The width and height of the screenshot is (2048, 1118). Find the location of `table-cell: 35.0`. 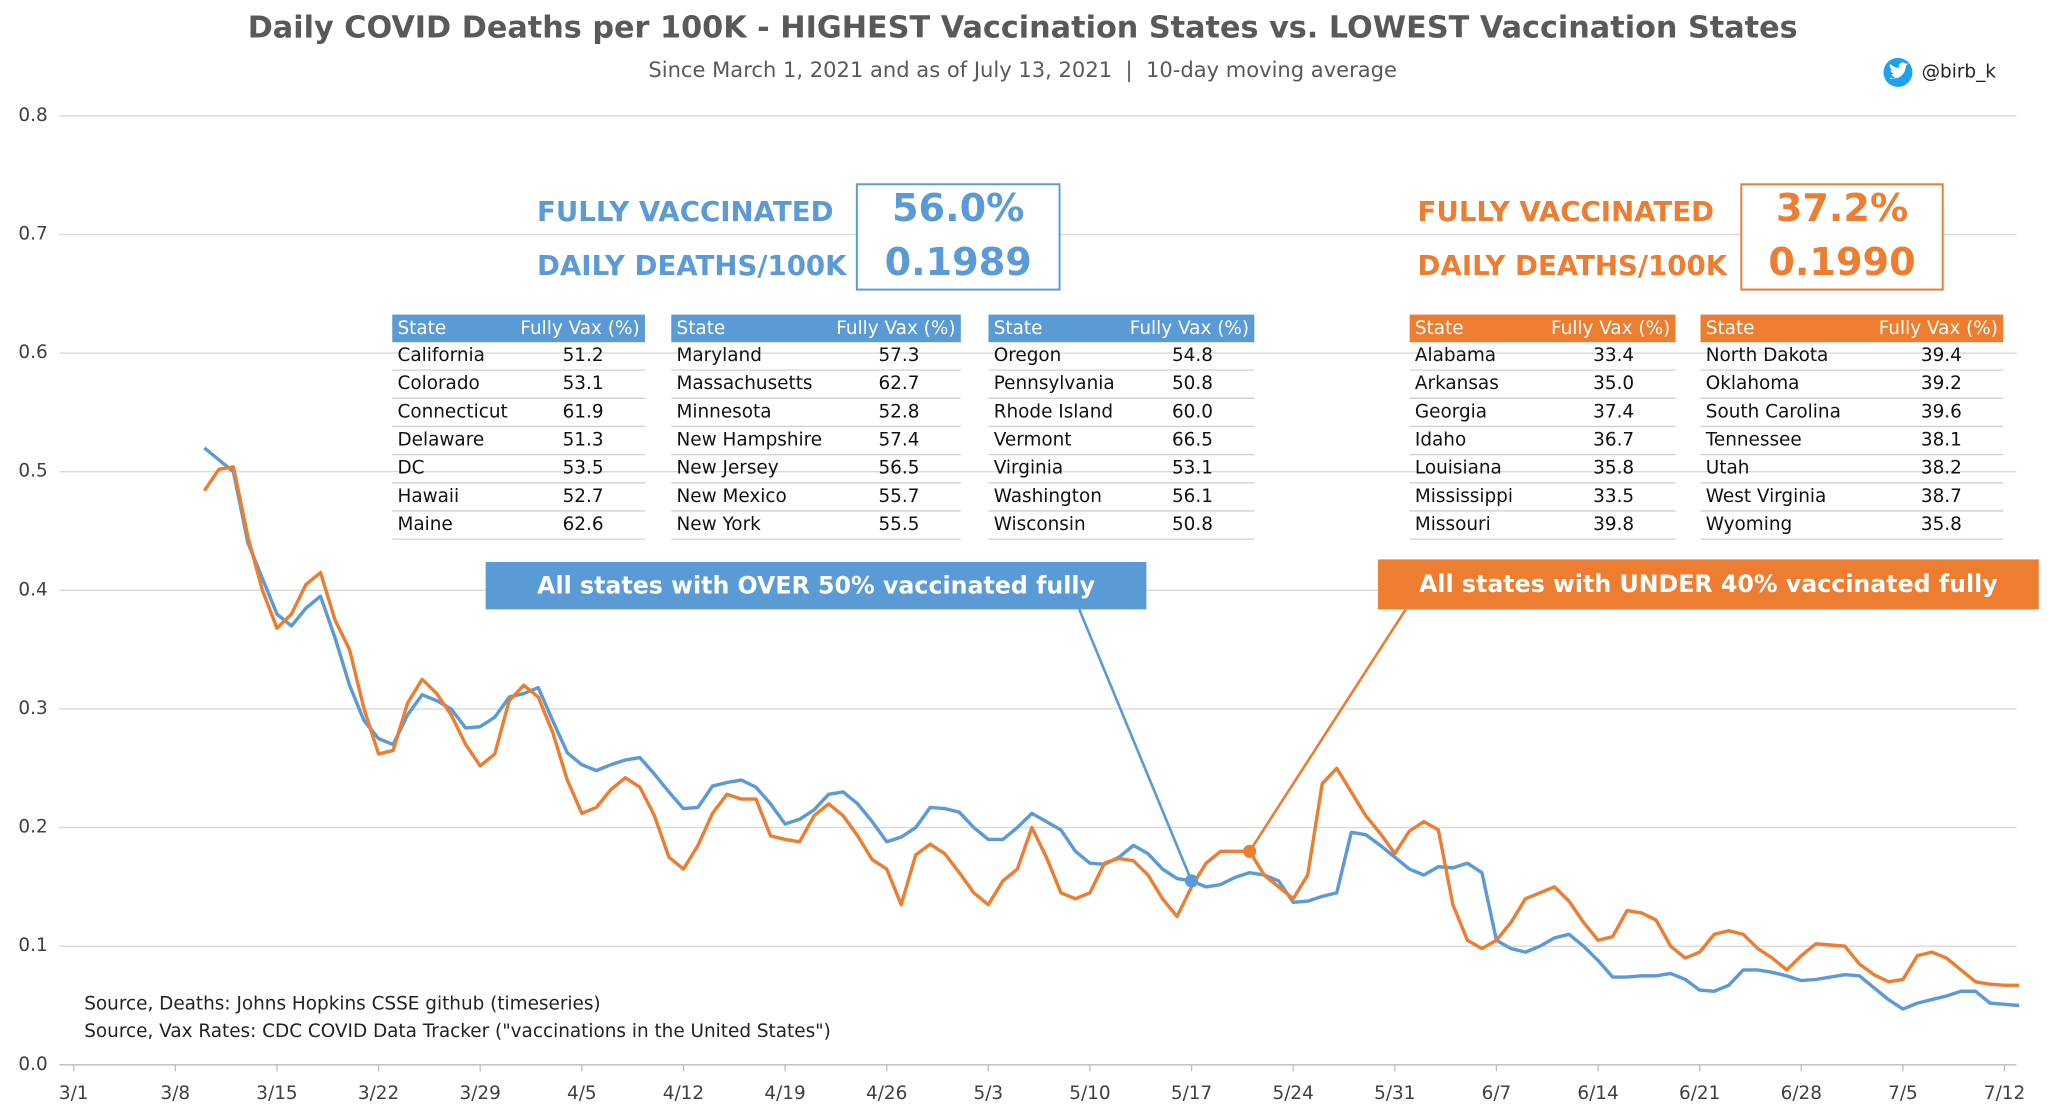

table-cell: 35.0 is located at coordinates (1613, 383).